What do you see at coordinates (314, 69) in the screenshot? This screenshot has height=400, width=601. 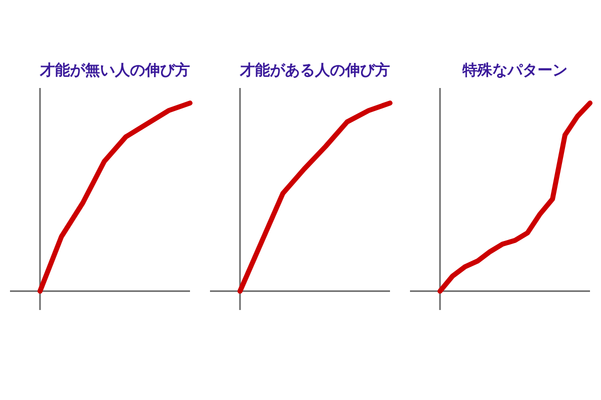 I see `chart-title: 才能がある人の伸び方` at bounding box center [314, 69].